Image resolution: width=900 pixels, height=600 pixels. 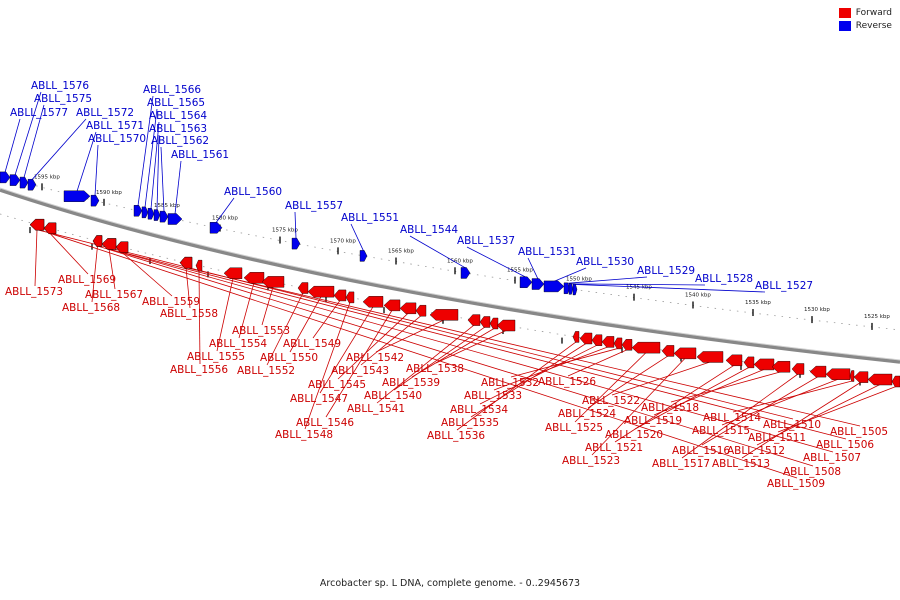 I want to click on reverse-gene-label: ABLL_1528, so click(x=724, y=279).